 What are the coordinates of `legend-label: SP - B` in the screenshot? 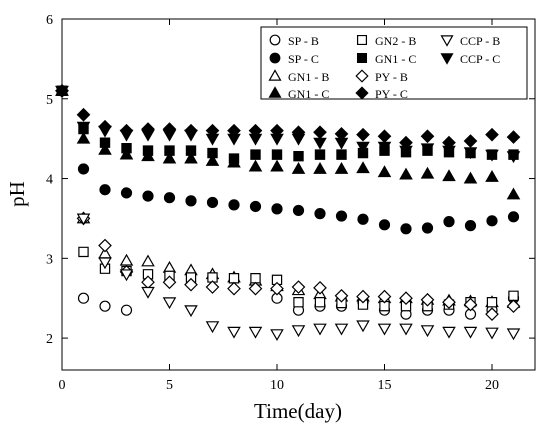 It's located at (303, 41).